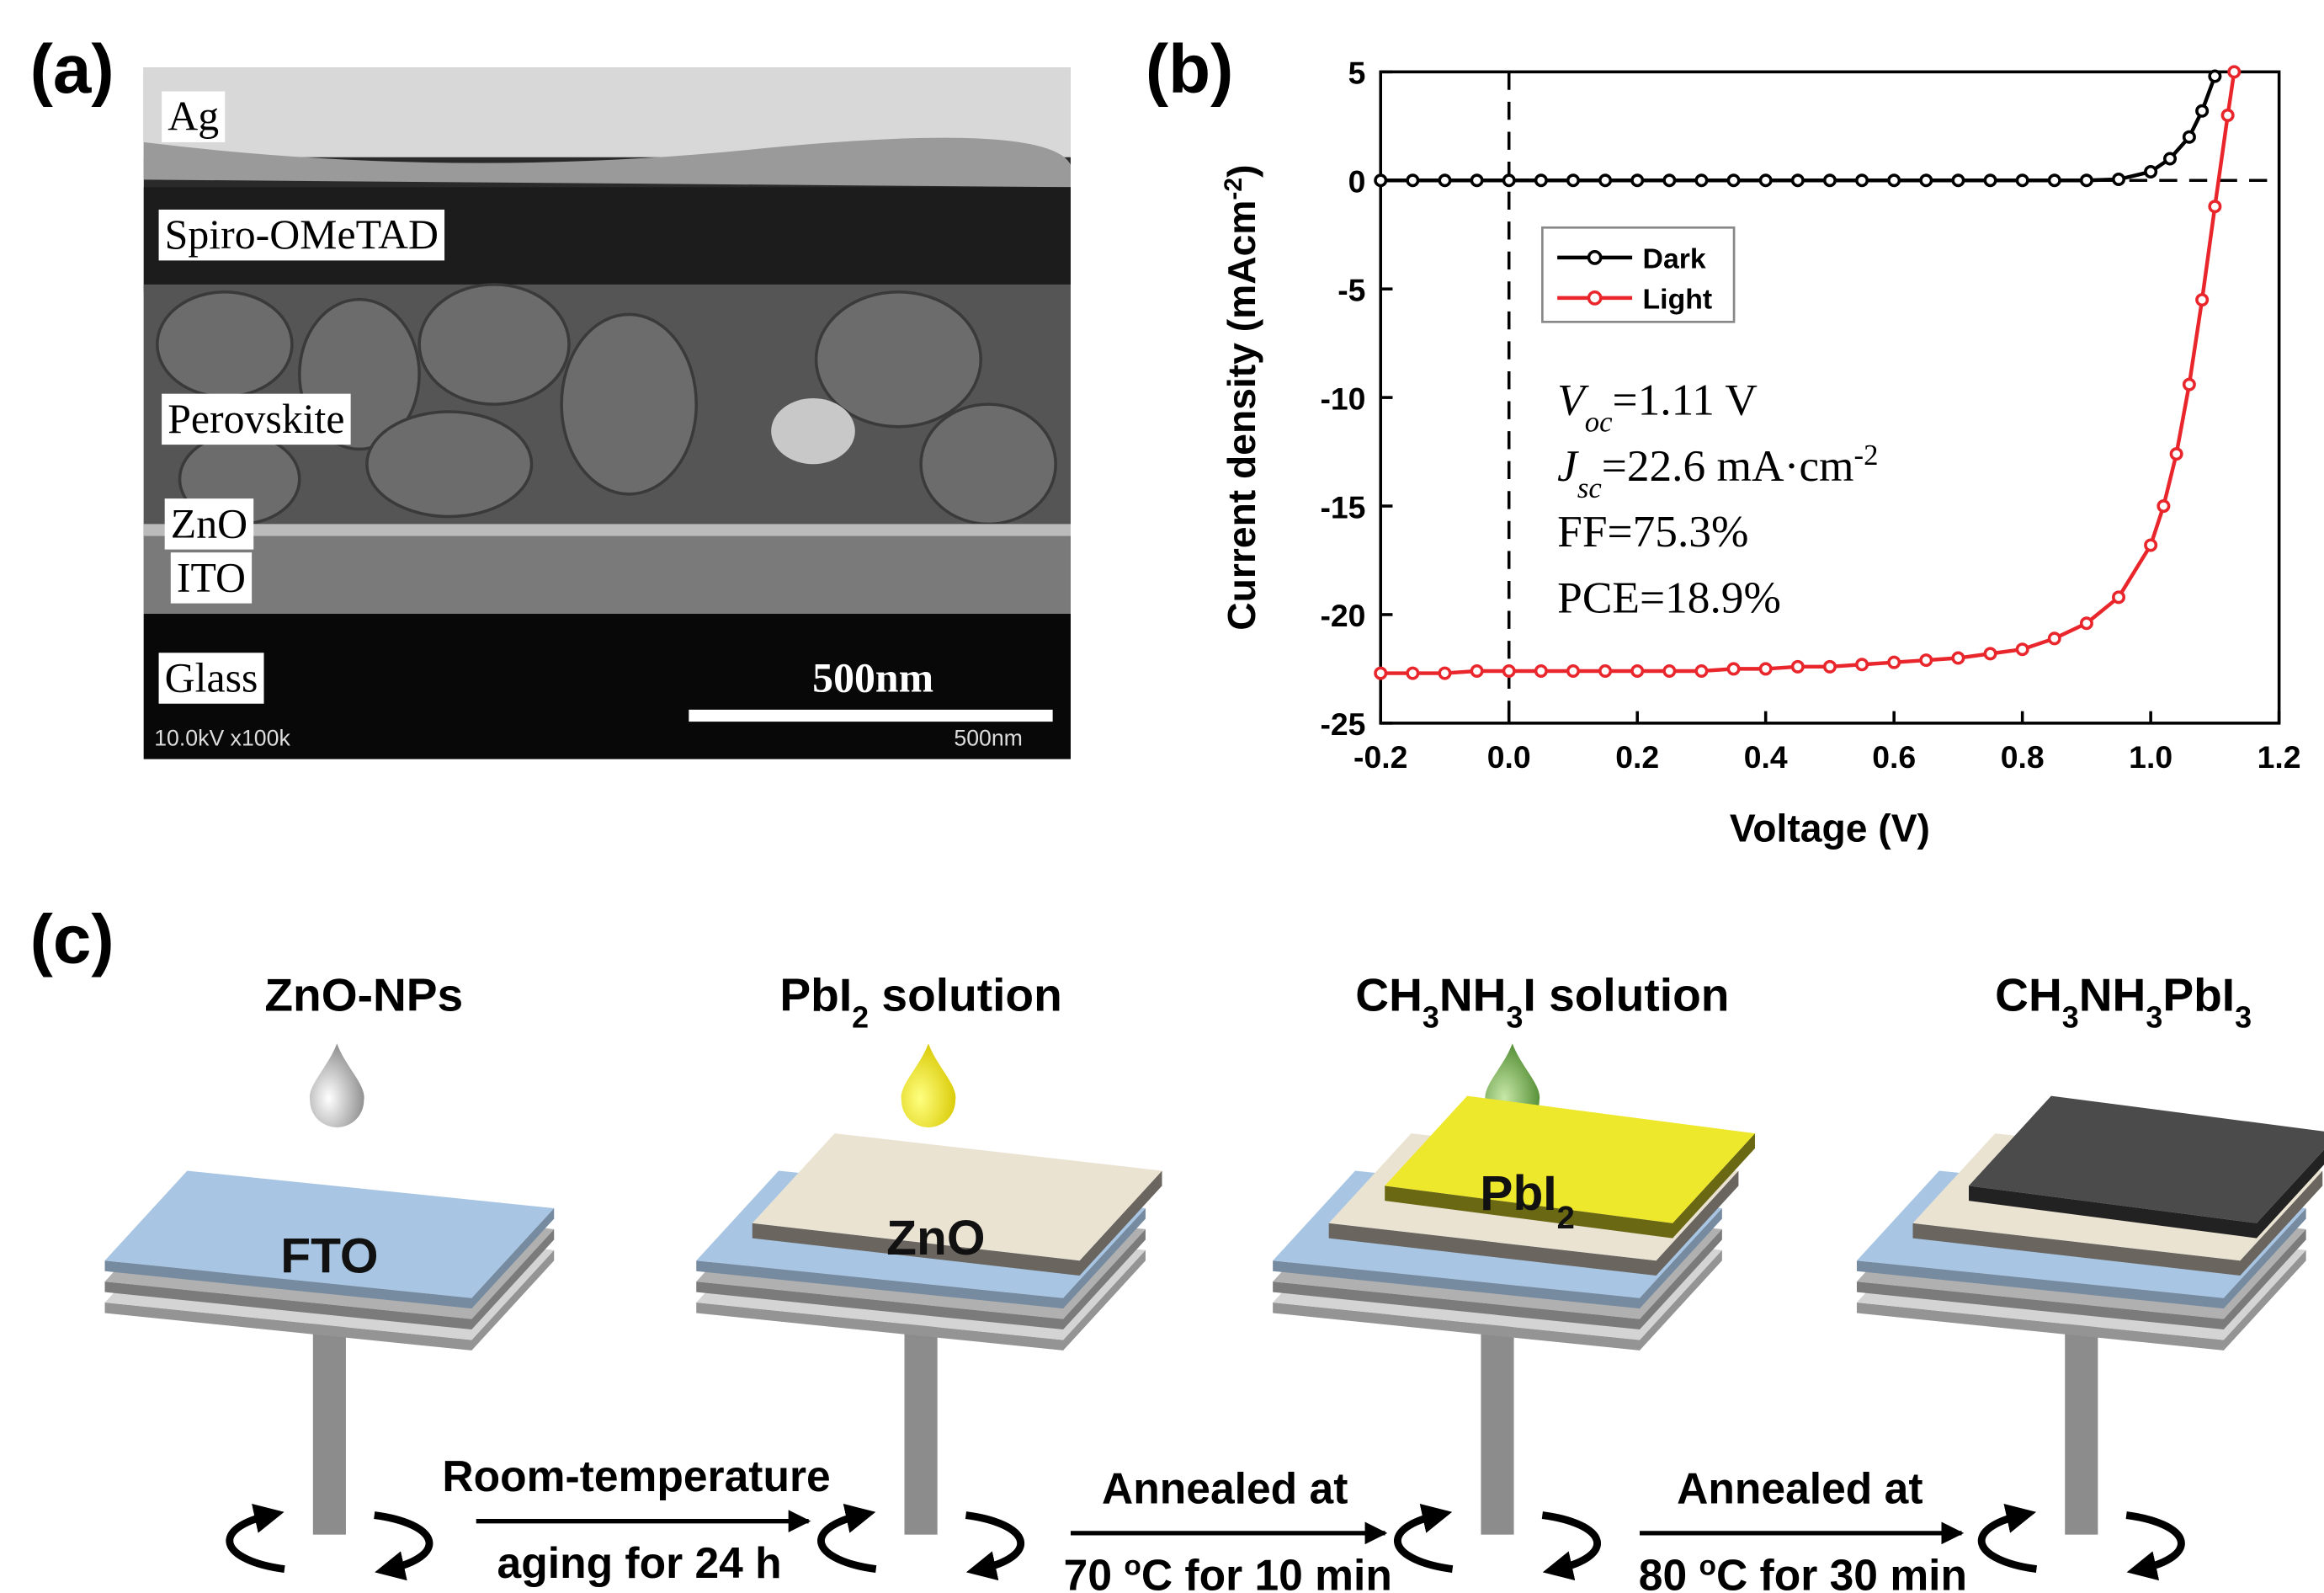 This screenshot has width=2324, height=1593. I want to click on legend-marker, so click(1595, 257).